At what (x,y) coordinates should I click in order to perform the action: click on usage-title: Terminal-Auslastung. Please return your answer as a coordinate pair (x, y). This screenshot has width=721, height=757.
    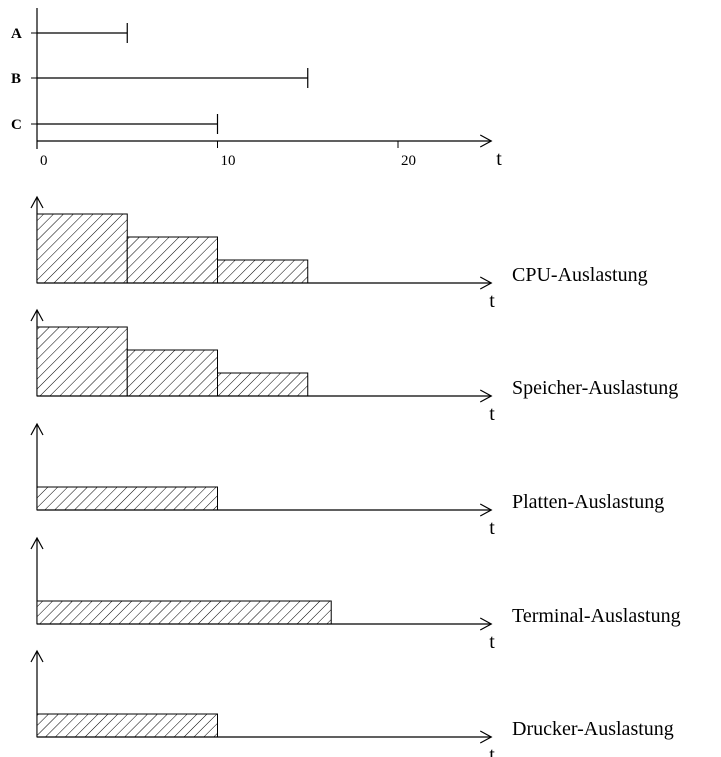
    Looking at the image, I should click on (596, 616).